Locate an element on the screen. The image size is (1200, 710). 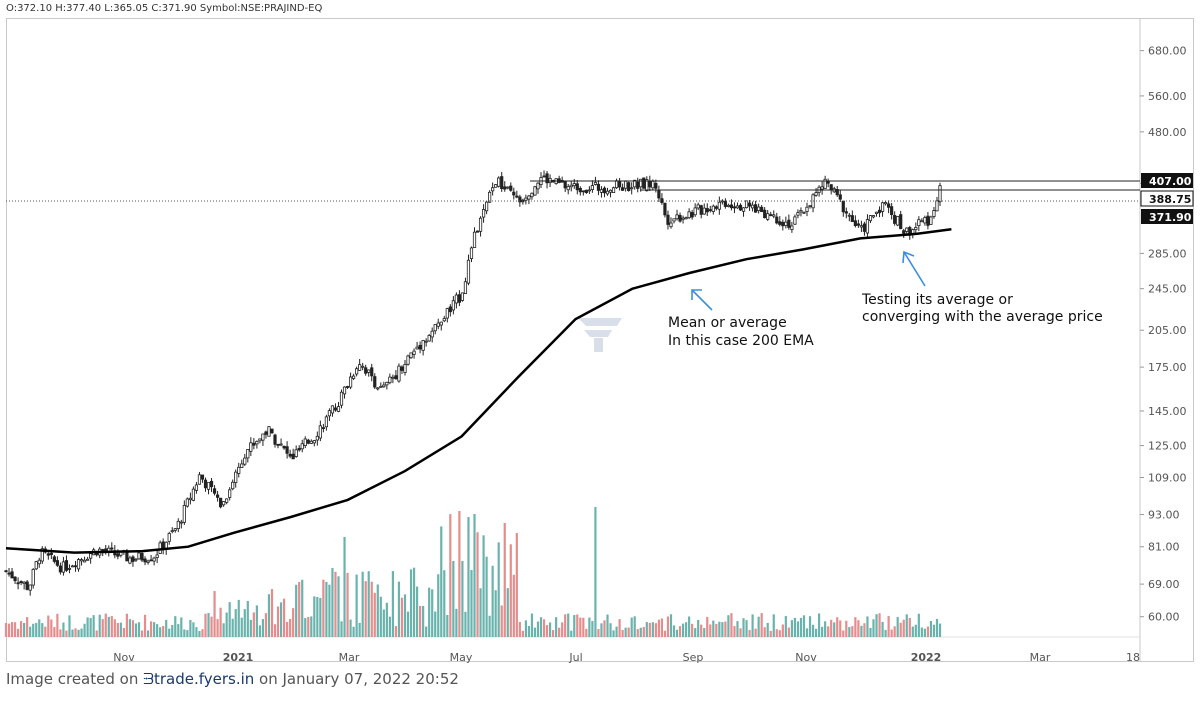
footer-brand-link: trade.fyers.in is located at coordinates (204, 679).